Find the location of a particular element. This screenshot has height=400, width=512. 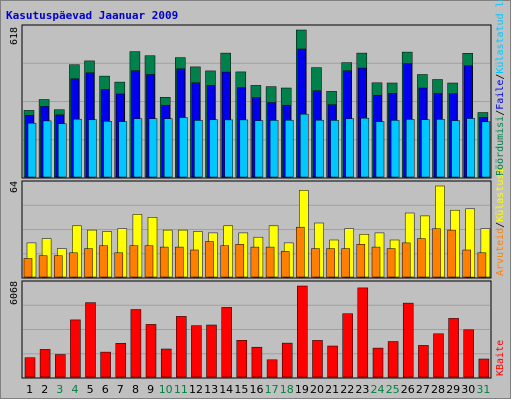

legend-top-text: Pöördumisi/Faile/Külastatud lehti is located at coordinates (500, 88).